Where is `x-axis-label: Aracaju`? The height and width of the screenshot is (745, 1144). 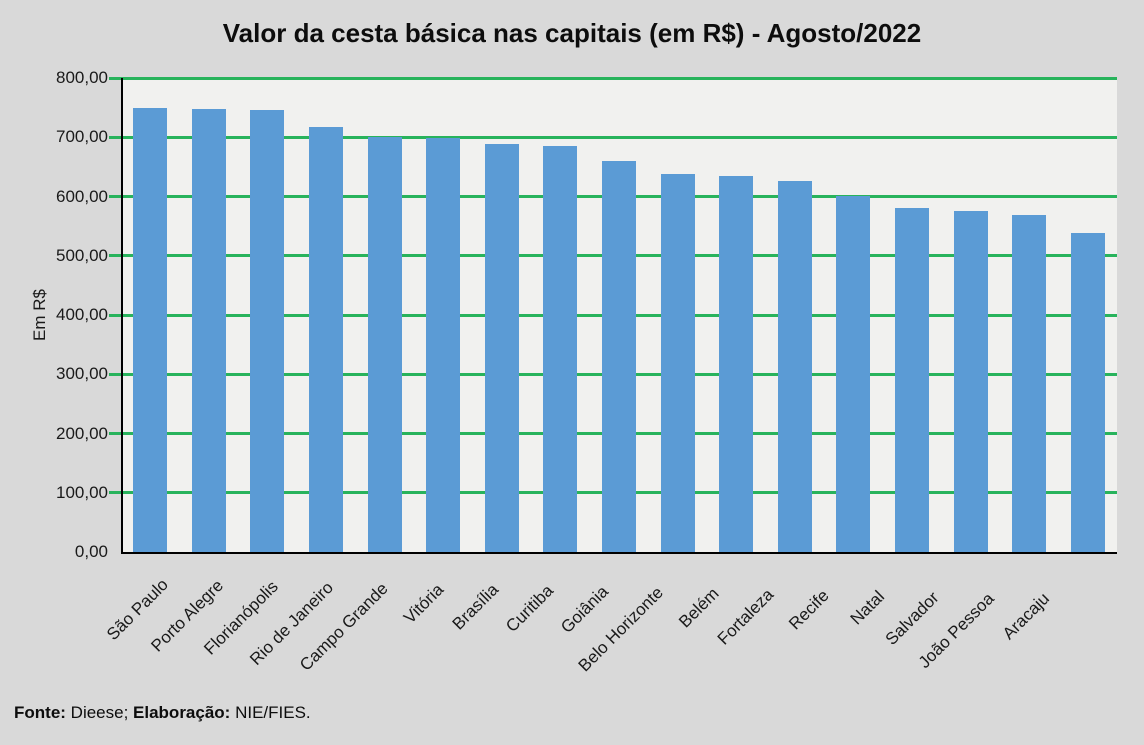 x-axis-label: Aracaju is located at coordinates (1026, 616).